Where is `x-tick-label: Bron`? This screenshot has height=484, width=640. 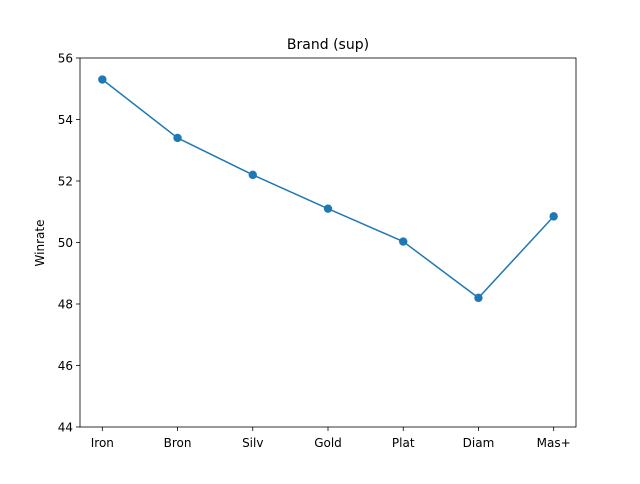
x-tick-label: Bron is located at coordinates (178, 443).